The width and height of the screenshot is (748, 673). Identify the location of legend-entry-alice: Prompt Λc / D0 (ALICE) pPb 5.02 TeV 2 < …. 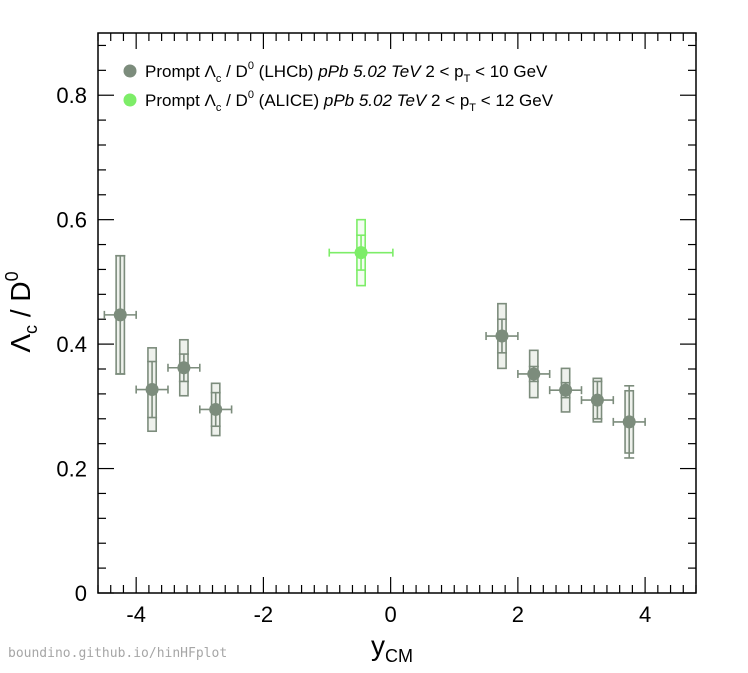
(349, 101).